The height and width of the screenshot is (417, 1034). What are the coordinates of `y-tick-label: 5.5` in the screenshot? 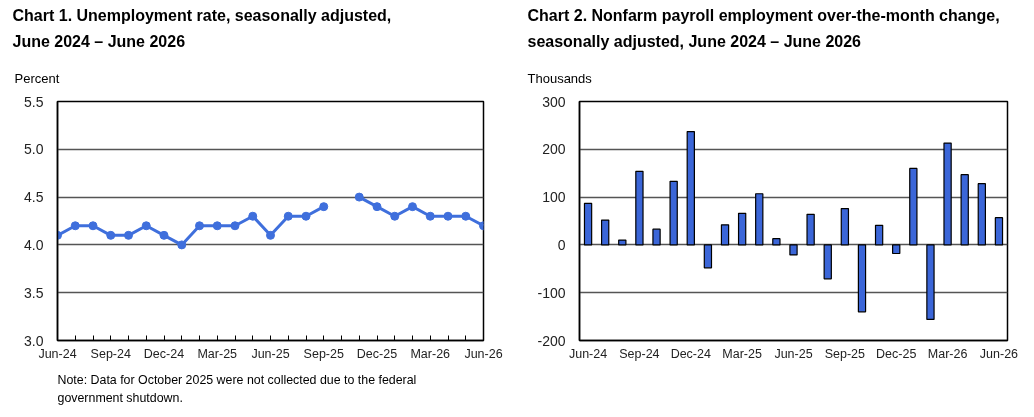 It's located at (34, 101).